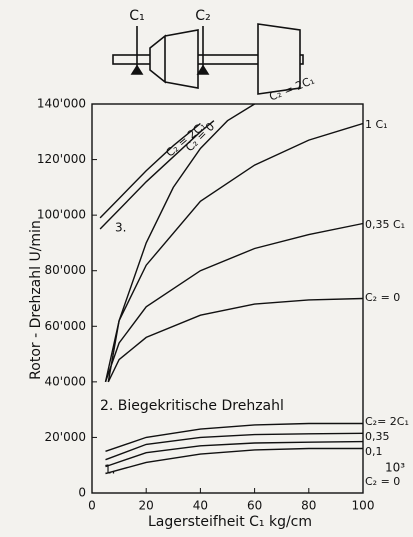  What do you see at coordinates (202, 16) in the screenshot?
I see `diagram-label: C₂` at bounding box center [202, 16].